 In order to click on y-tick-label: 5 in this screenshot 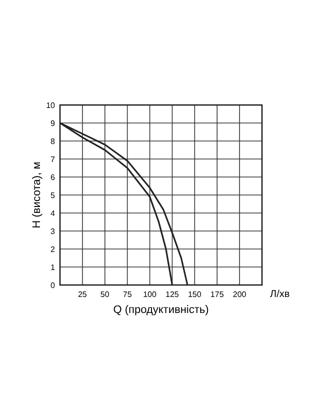, I will do `click(53, 195)`.